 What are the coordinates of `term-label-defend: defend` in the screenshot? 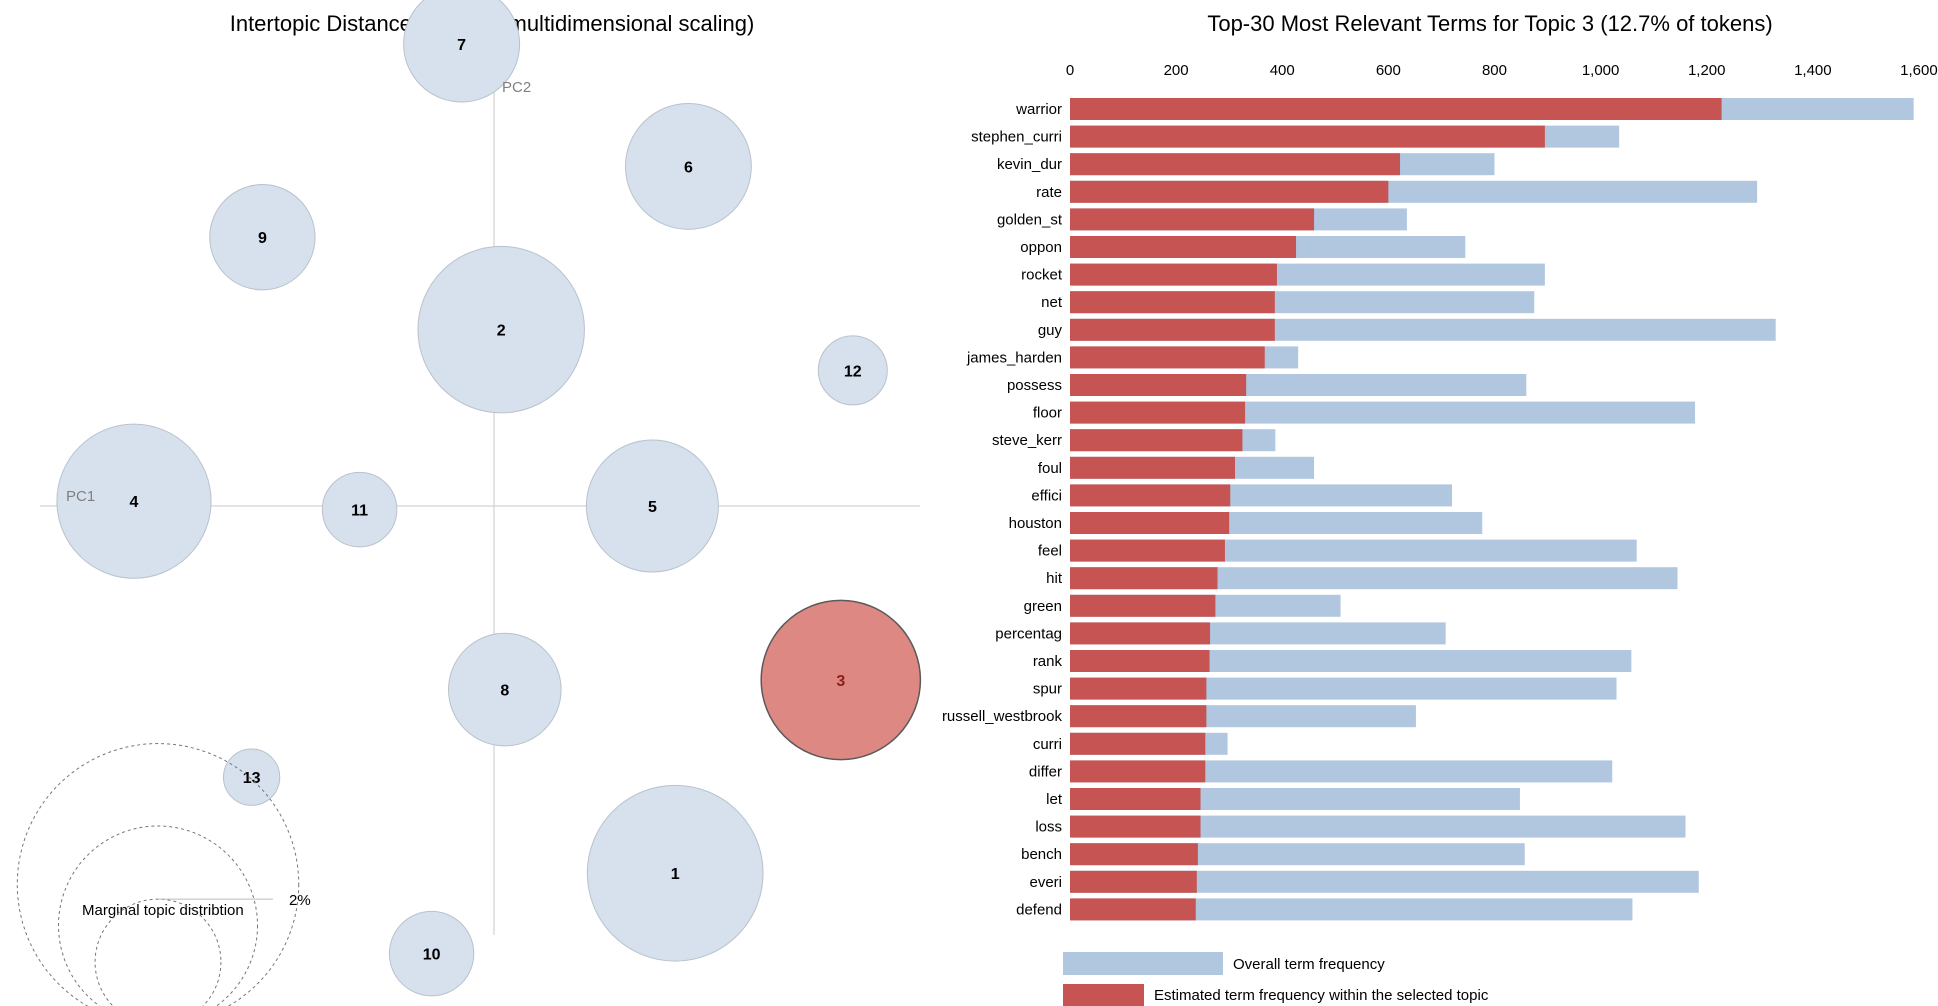 It's located at (1039, 909).